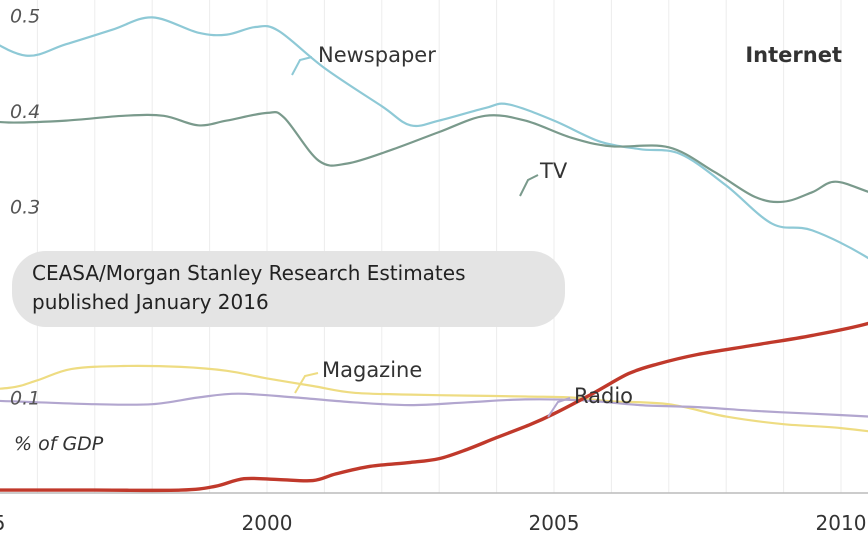  I want to click on series-label-magazine: Magazine, so click(372, 370).